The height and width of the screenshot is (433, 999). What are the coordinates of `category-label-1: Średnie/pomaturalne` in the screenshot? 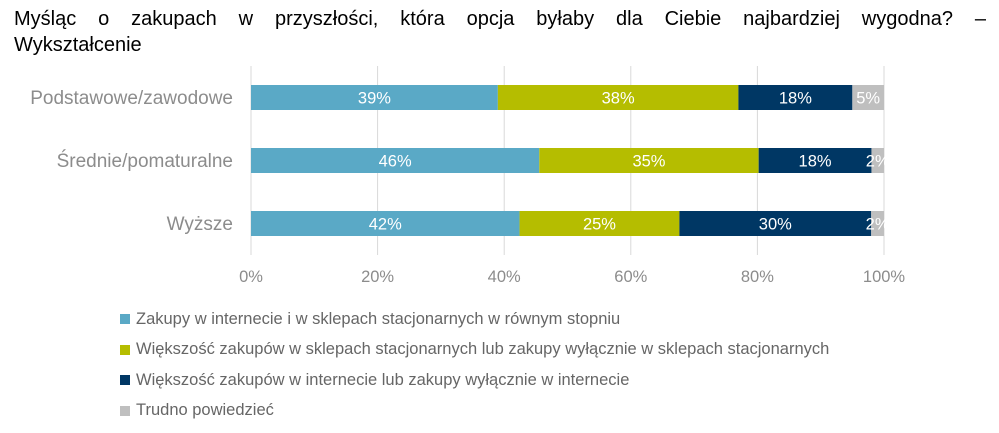 It's located at (145, 161).